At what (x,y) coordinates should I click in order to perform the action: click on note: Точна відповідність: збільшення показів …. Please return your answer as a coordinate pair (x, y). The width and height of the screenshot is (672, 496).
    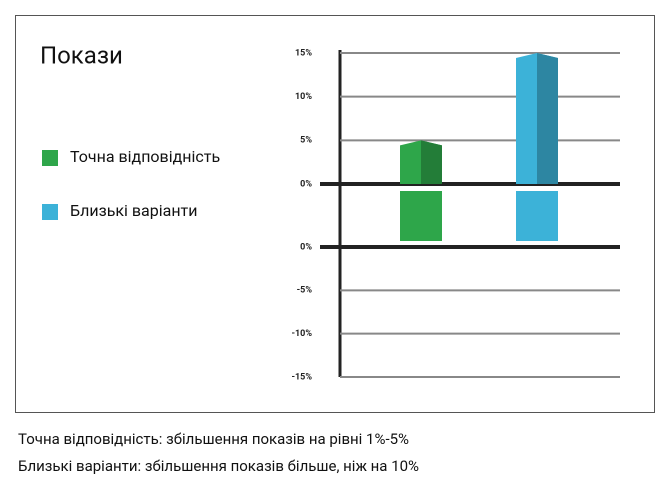
    Looking at the image, I should click on (213, 439).